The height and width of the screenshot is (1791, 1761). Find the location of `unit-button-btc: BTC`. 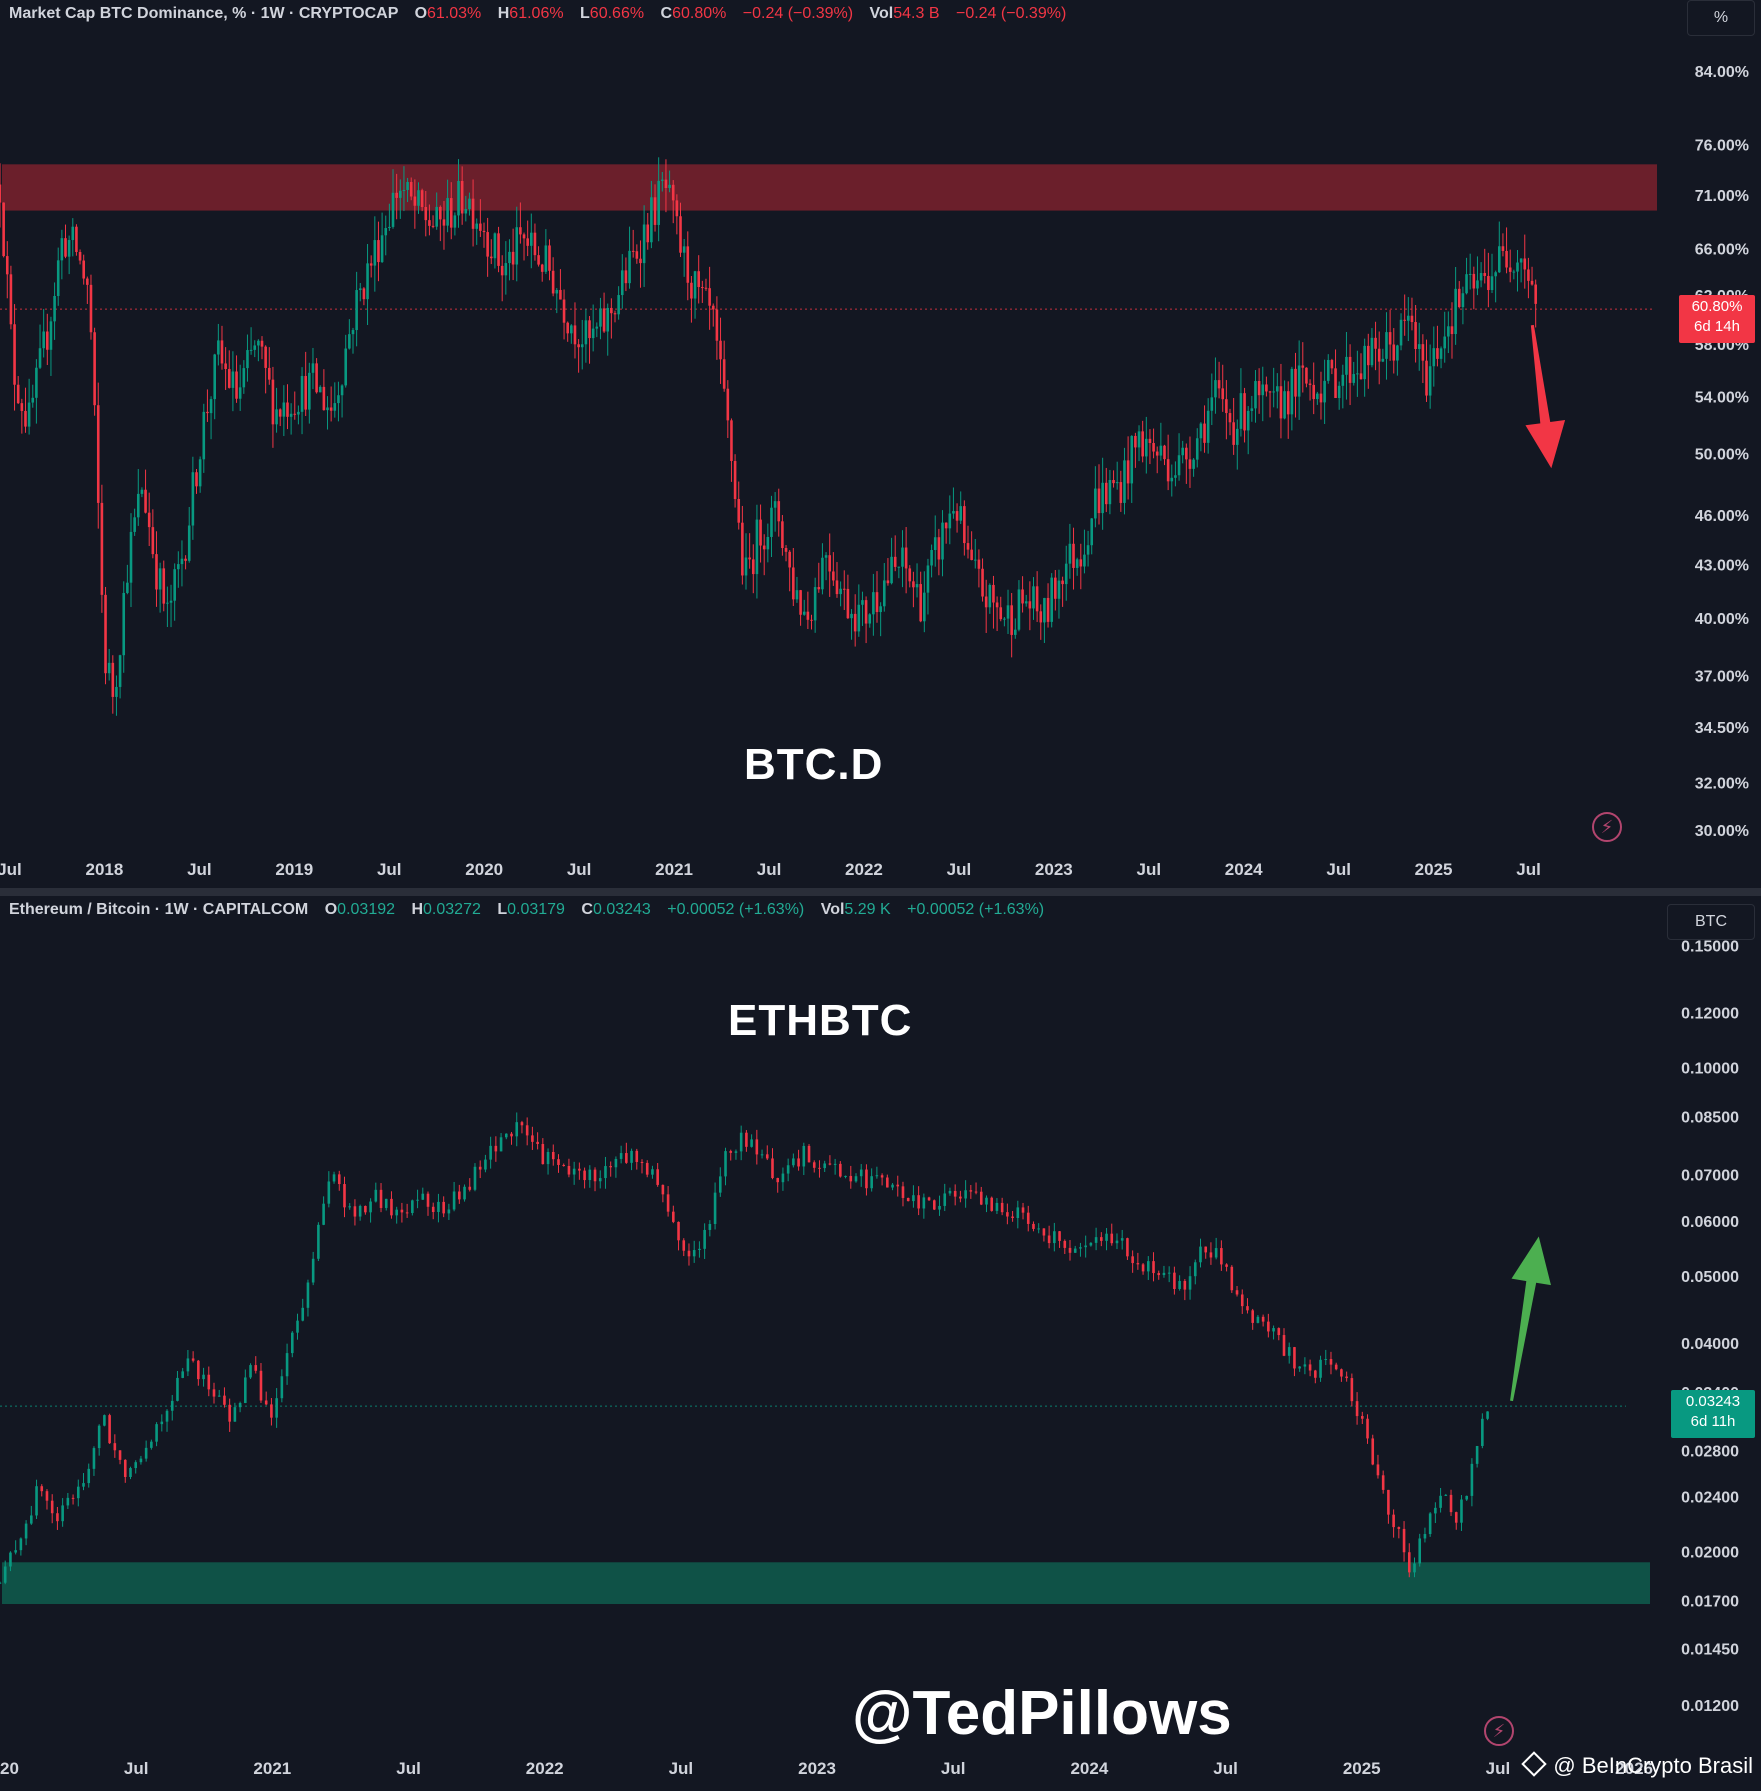

unit-button-btc: BTC is located at coordinates (1711, 922).